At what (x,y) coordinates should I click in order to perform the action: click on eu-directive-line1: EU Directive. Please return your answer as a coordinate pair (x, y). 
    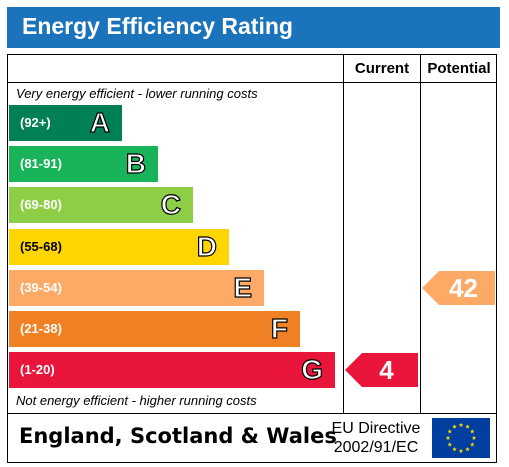
    Looking at the image, I should click on (376, 428).